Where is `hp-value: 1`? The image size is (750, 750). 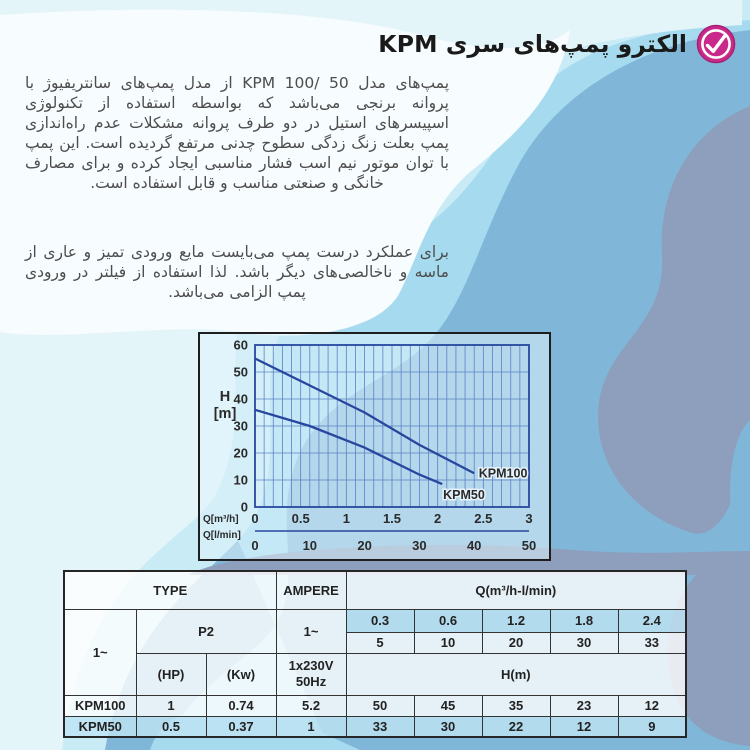
hp-value: 1 is located at coordinates (171, 705).